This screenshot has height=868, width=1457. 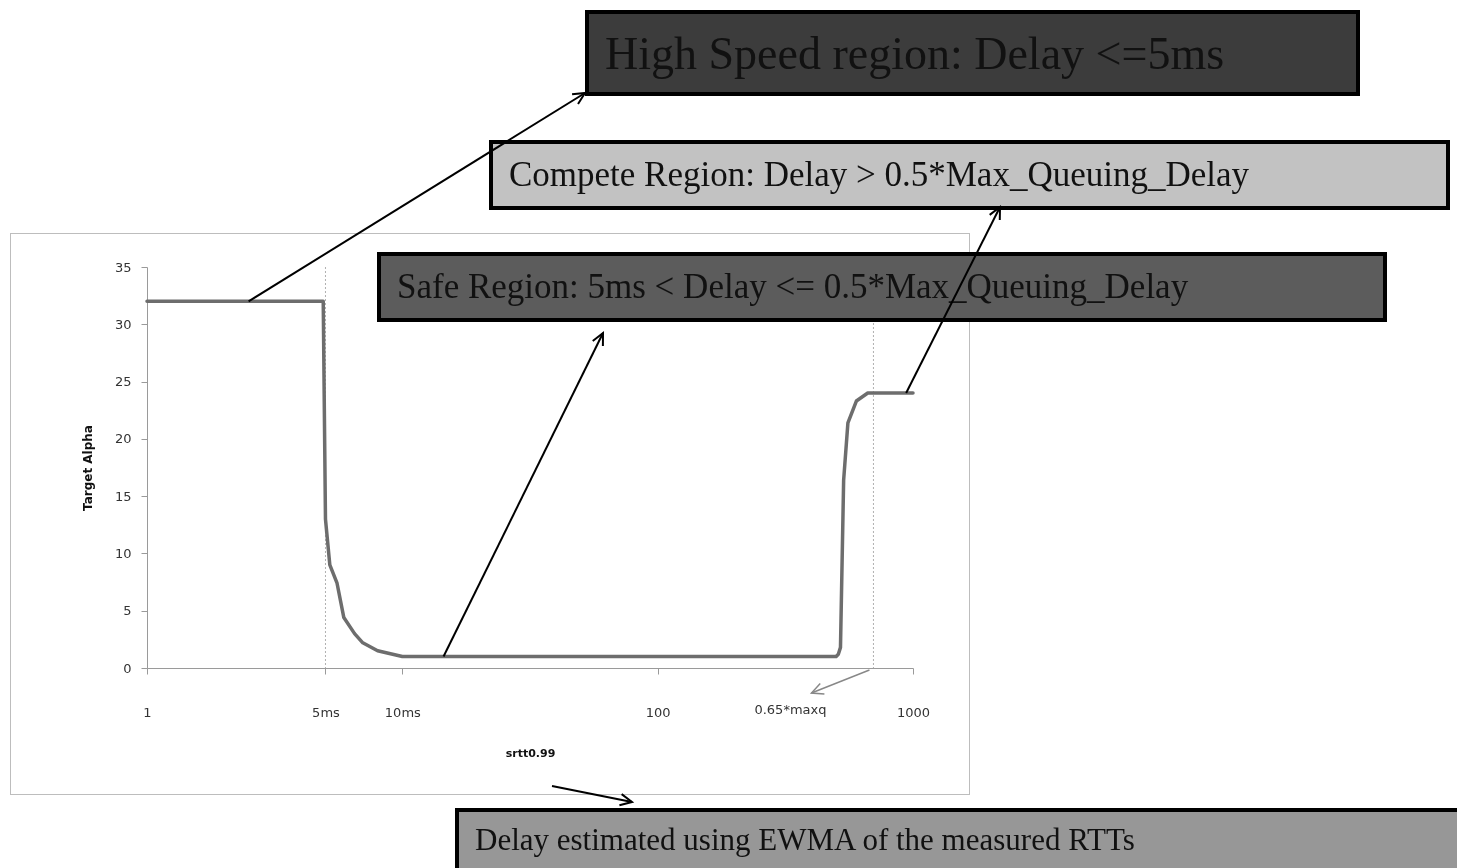 I want to click on x-axis-title: srtt0.99, so click(x=530, y=753).